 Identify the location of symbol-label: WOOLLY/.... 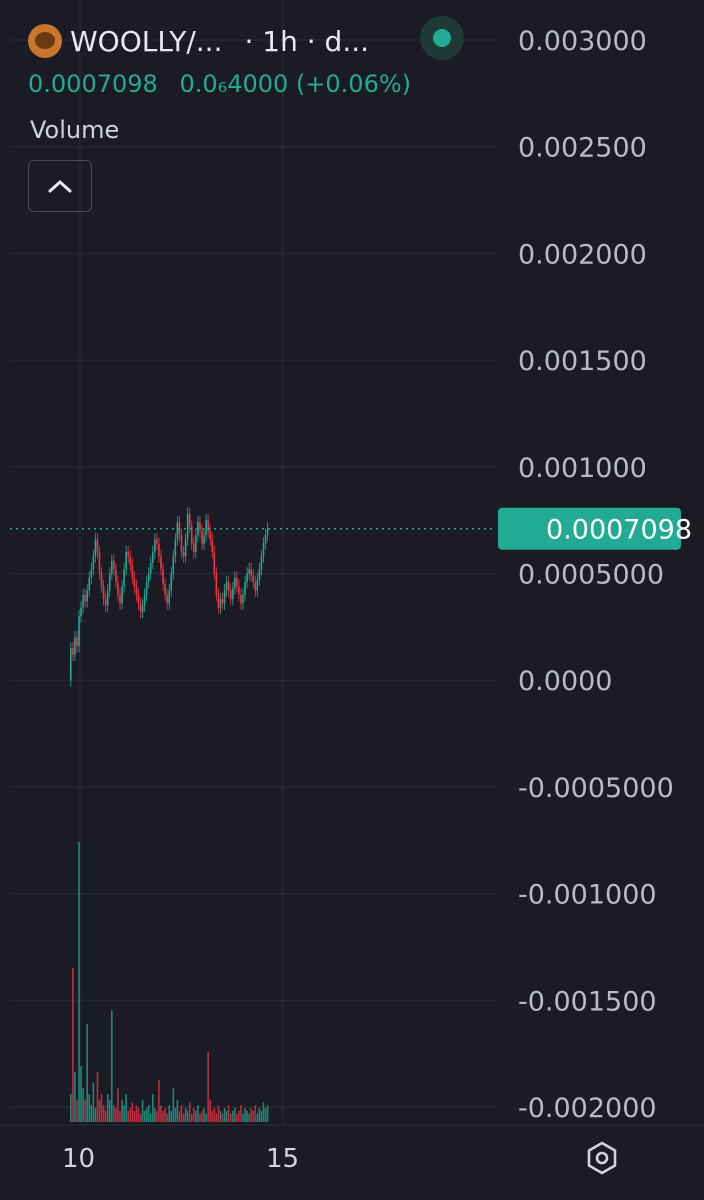
(146, 41).